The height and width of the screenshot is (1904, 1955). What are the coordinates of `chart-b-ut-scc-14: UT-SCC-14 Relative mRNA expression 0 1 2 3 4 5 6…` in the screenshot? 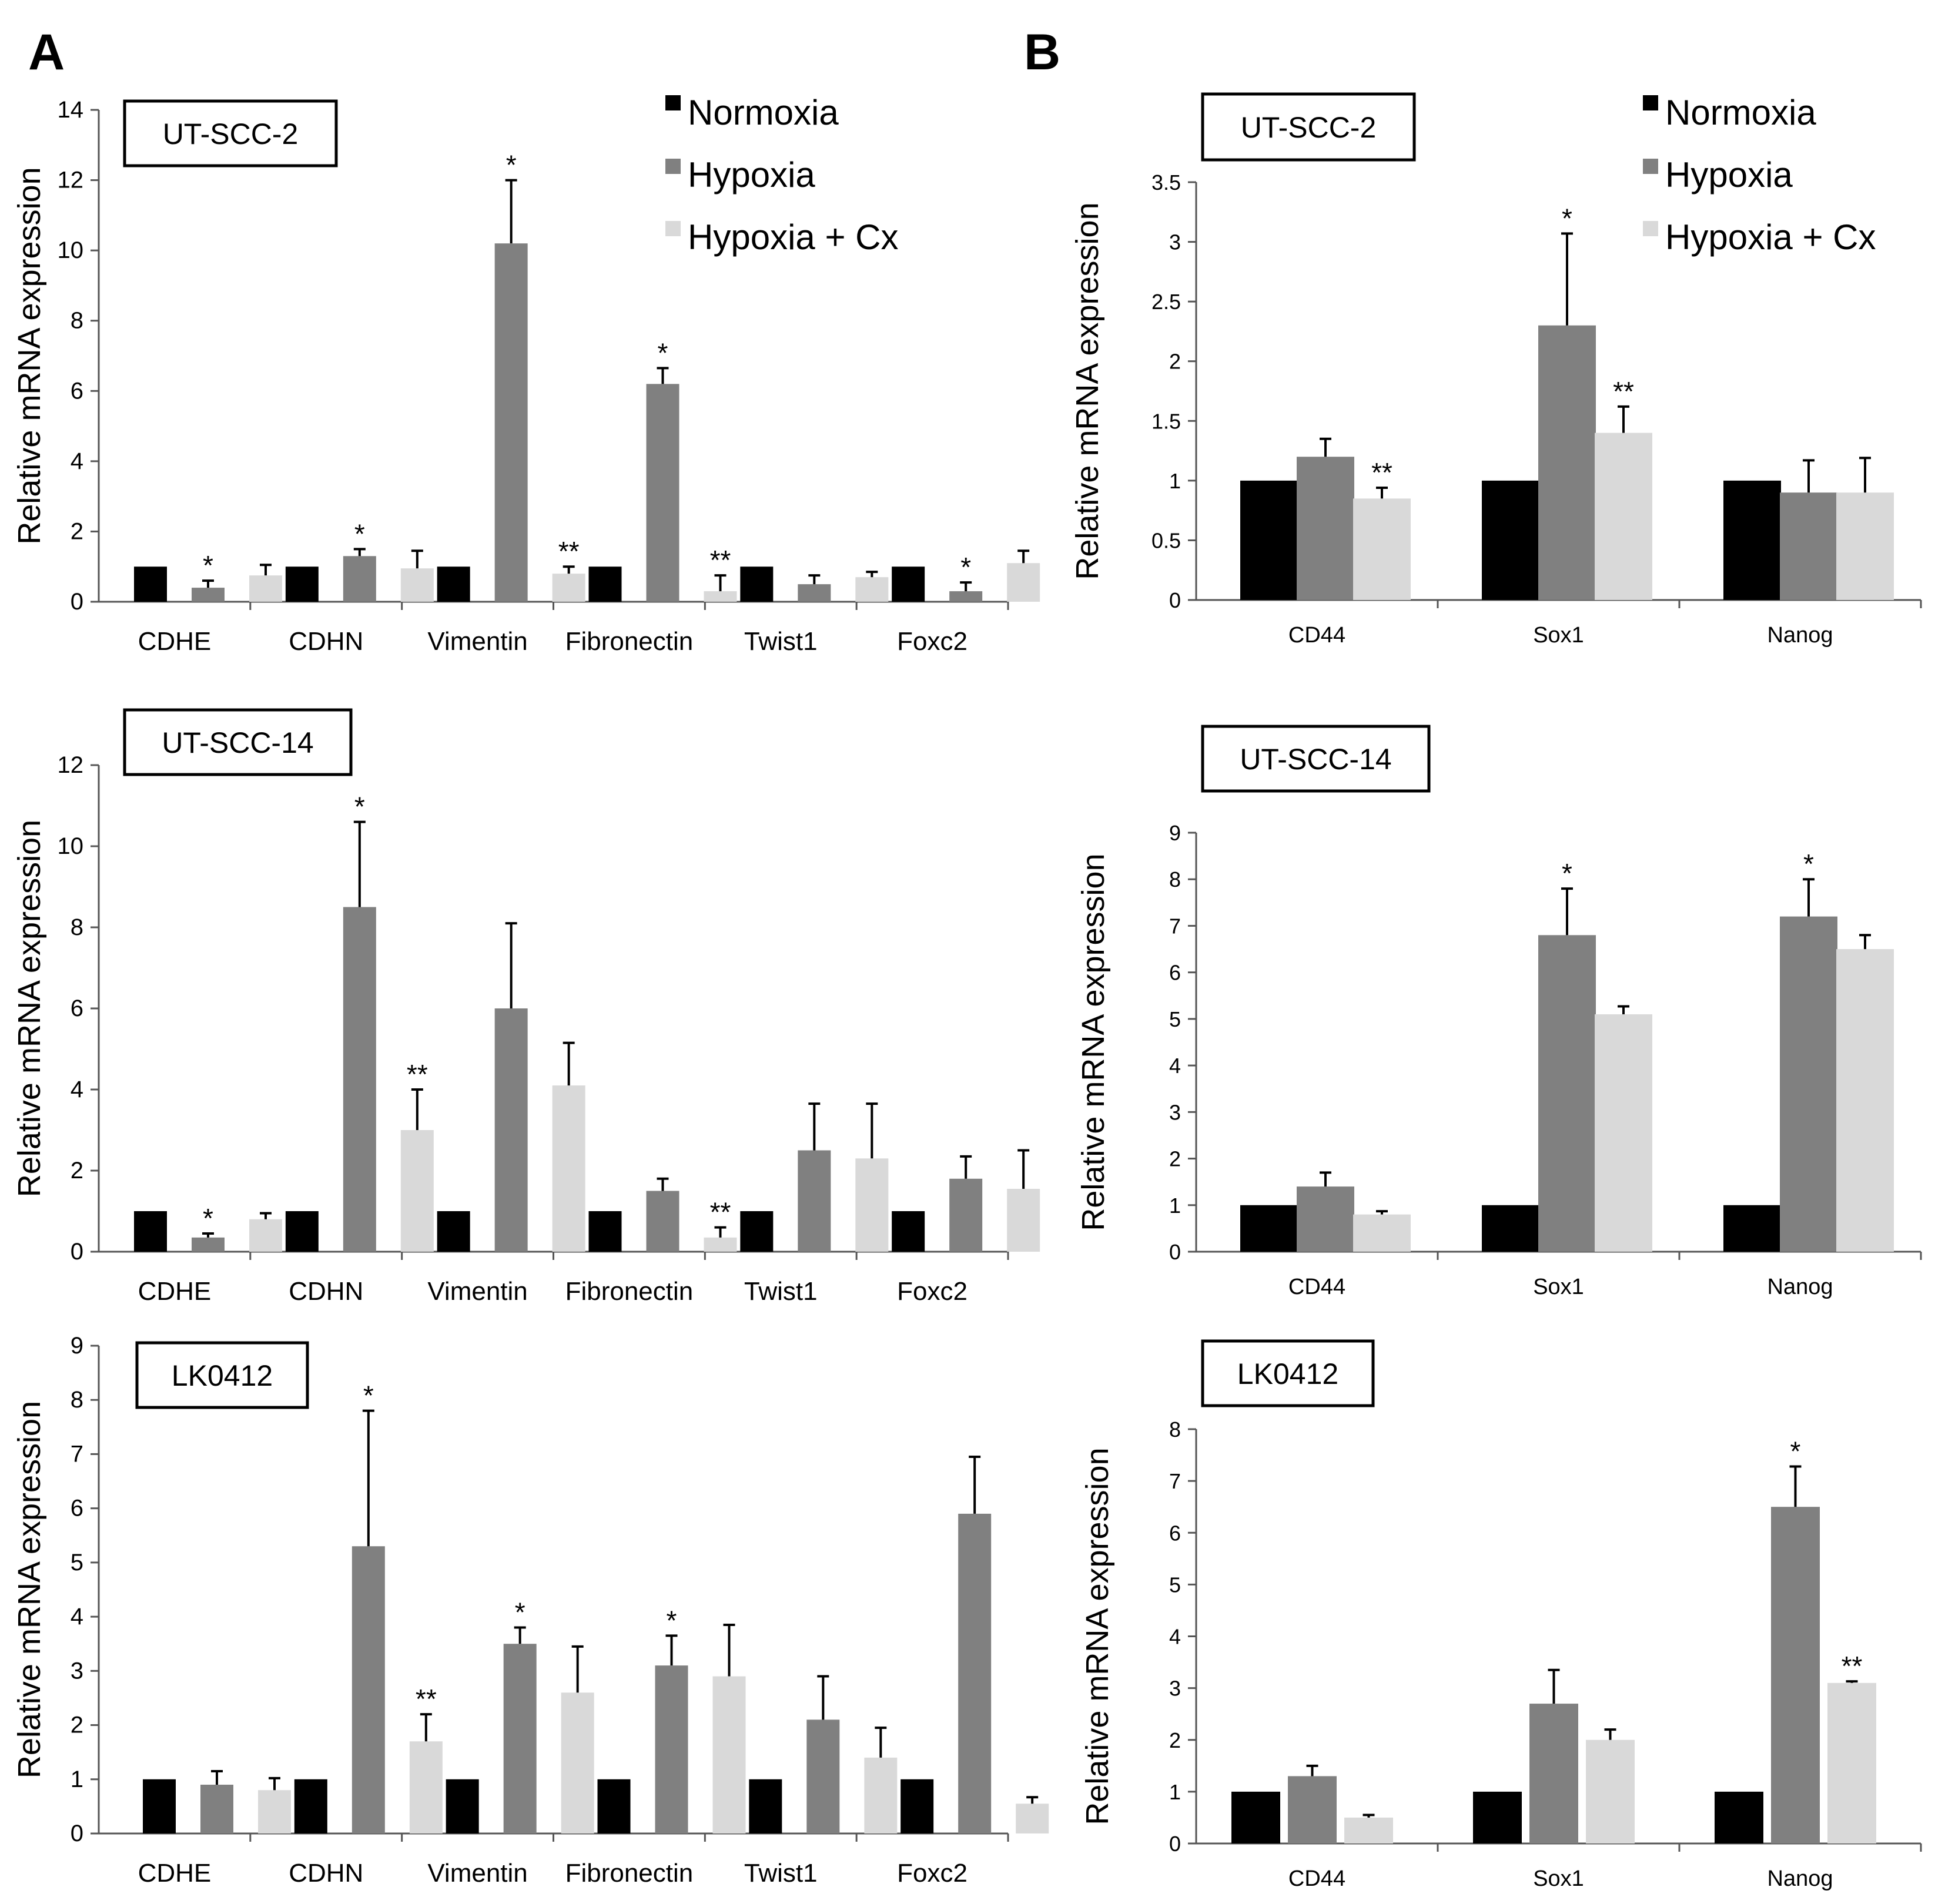 It's located at (1499, 1012).